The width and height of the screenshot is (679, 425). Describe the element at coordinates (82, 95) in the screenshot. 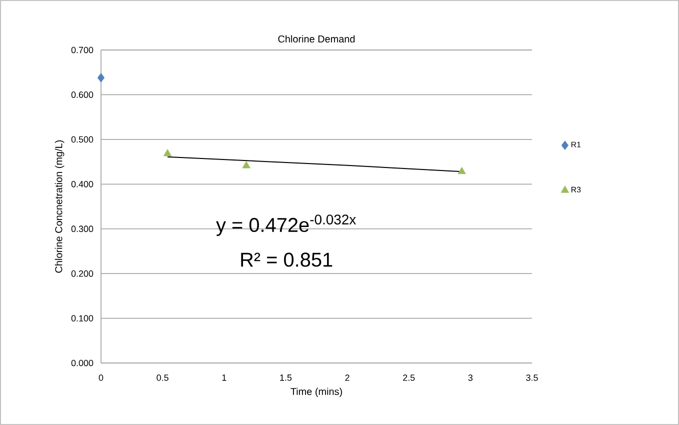

I see `y-tick-label: 0.600` at that location.